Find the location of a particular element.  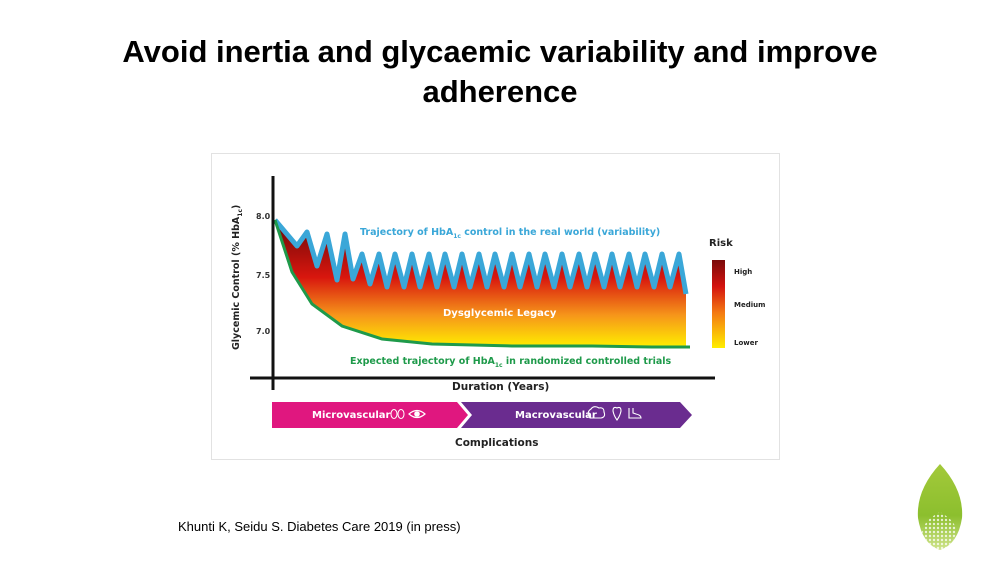

leaf-logo-icon is located at coordinates (940, 509).